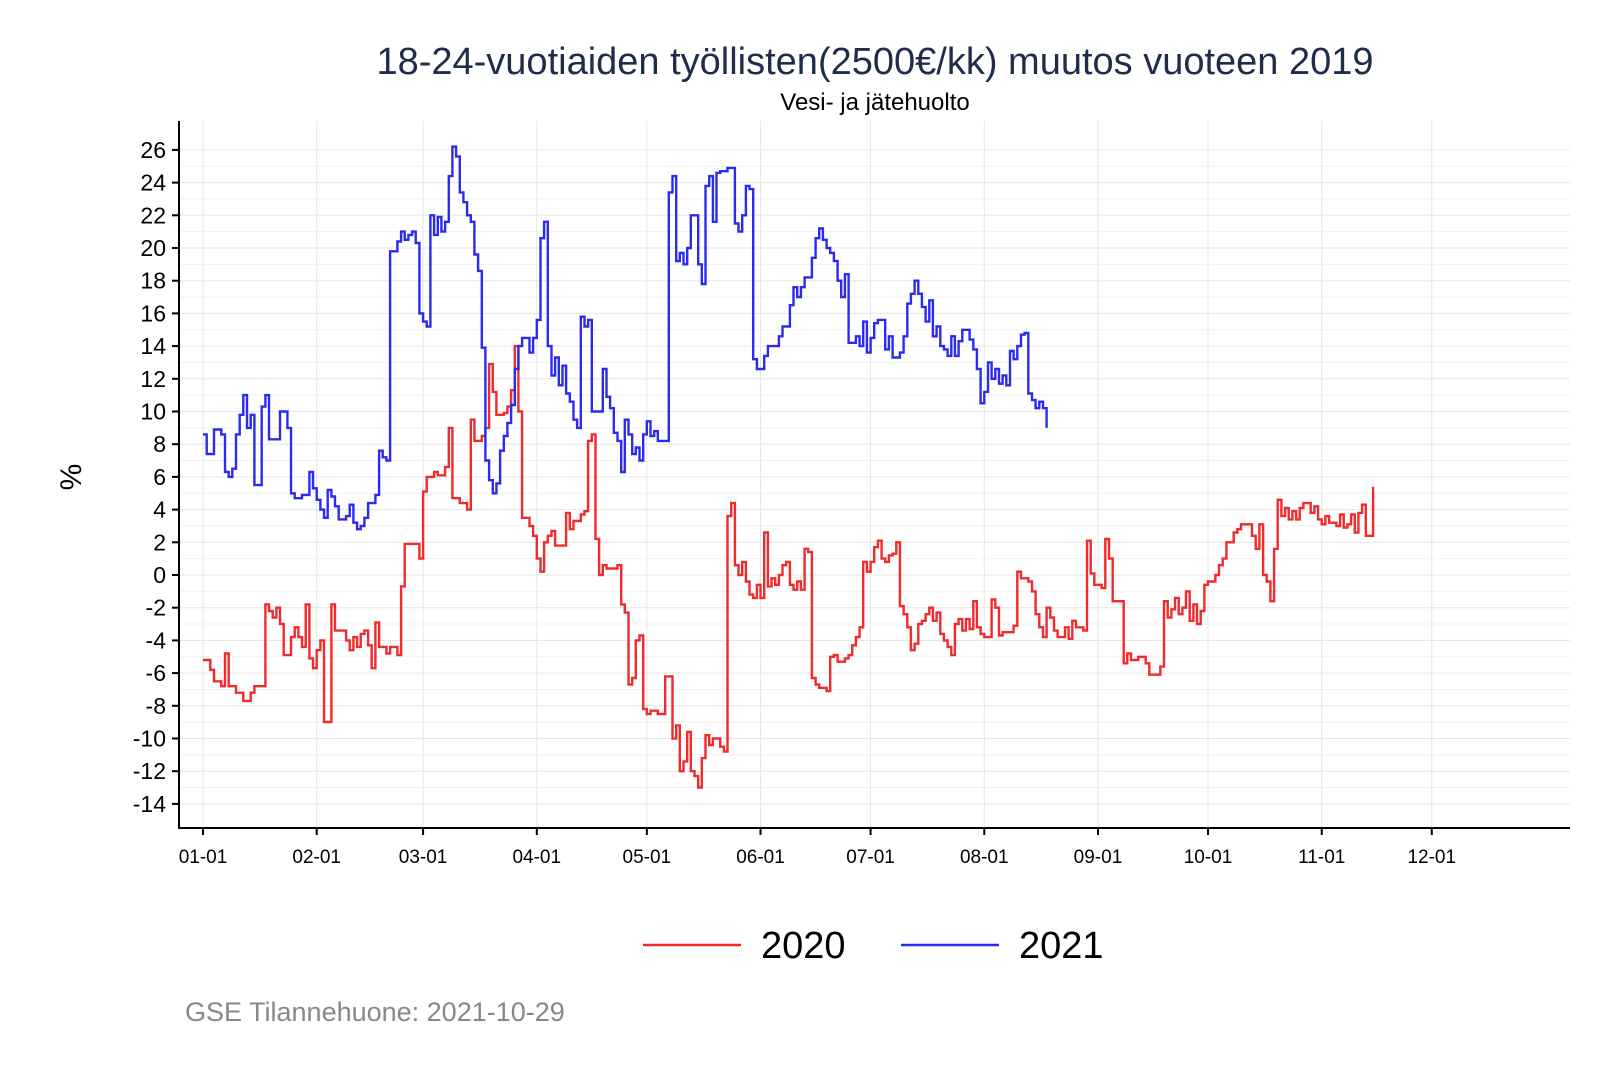 The height and width of the screenshot is (1067, 1600). Describe the element at coordinates (1061, 946) in the screenshot. I see `legend-label-2021: 2021` at that location.